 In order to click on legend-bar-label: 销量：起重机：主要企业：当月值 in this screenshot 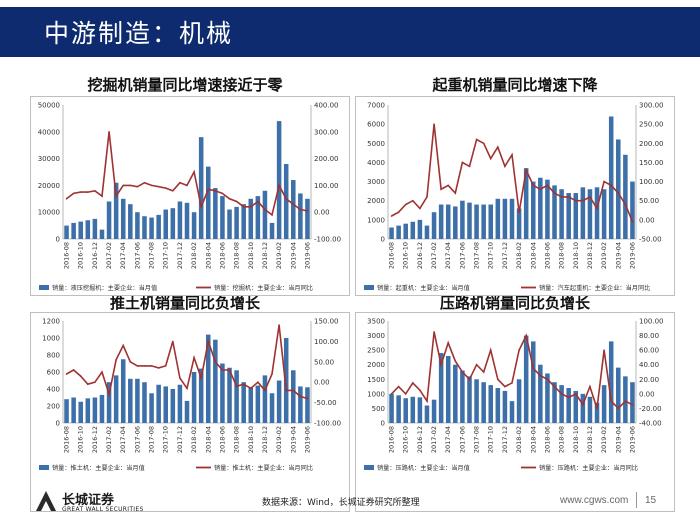, I will do `click(423, 288)`.